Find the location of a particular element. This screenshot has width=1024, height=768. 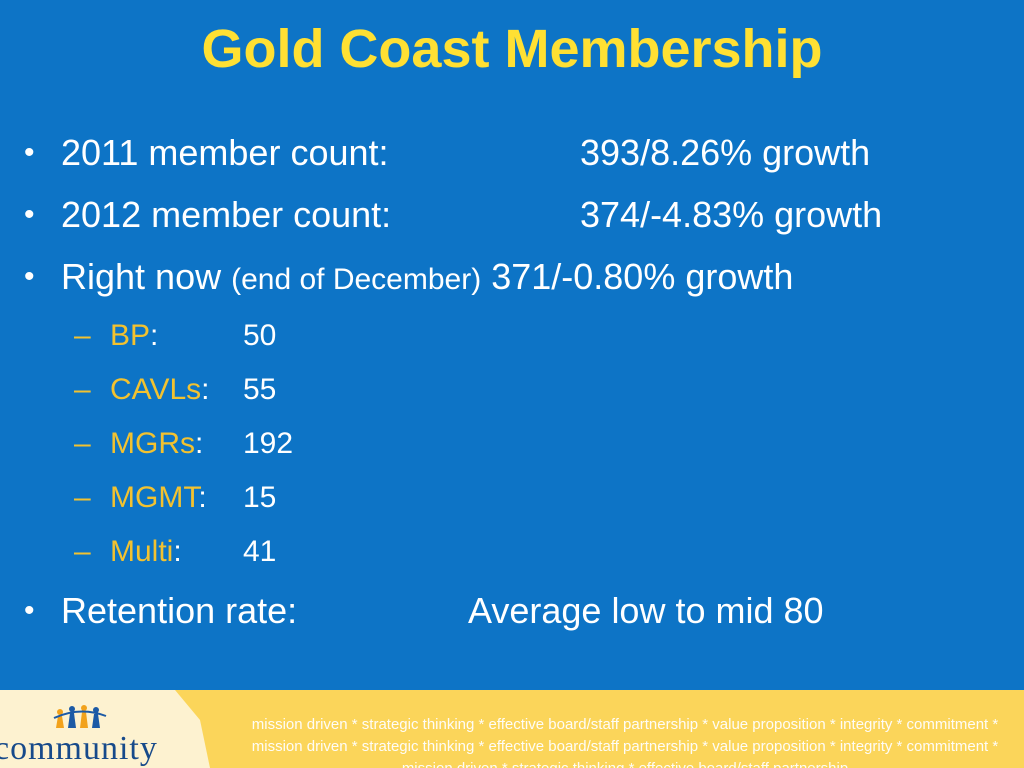

bullet-value: 393/8.26% growth is located at coordinates (725, 152).